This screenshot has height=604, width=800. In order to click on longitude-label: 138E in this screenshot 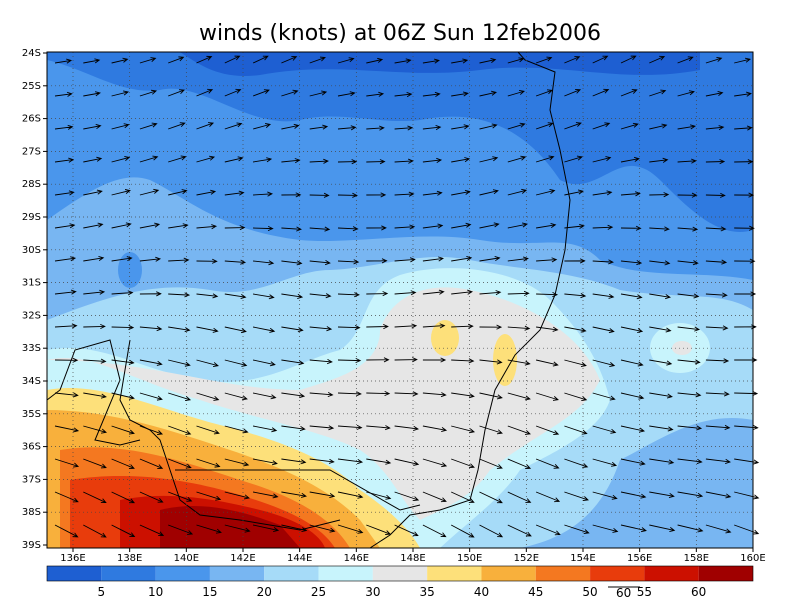, I will do `click(129, 558)`.